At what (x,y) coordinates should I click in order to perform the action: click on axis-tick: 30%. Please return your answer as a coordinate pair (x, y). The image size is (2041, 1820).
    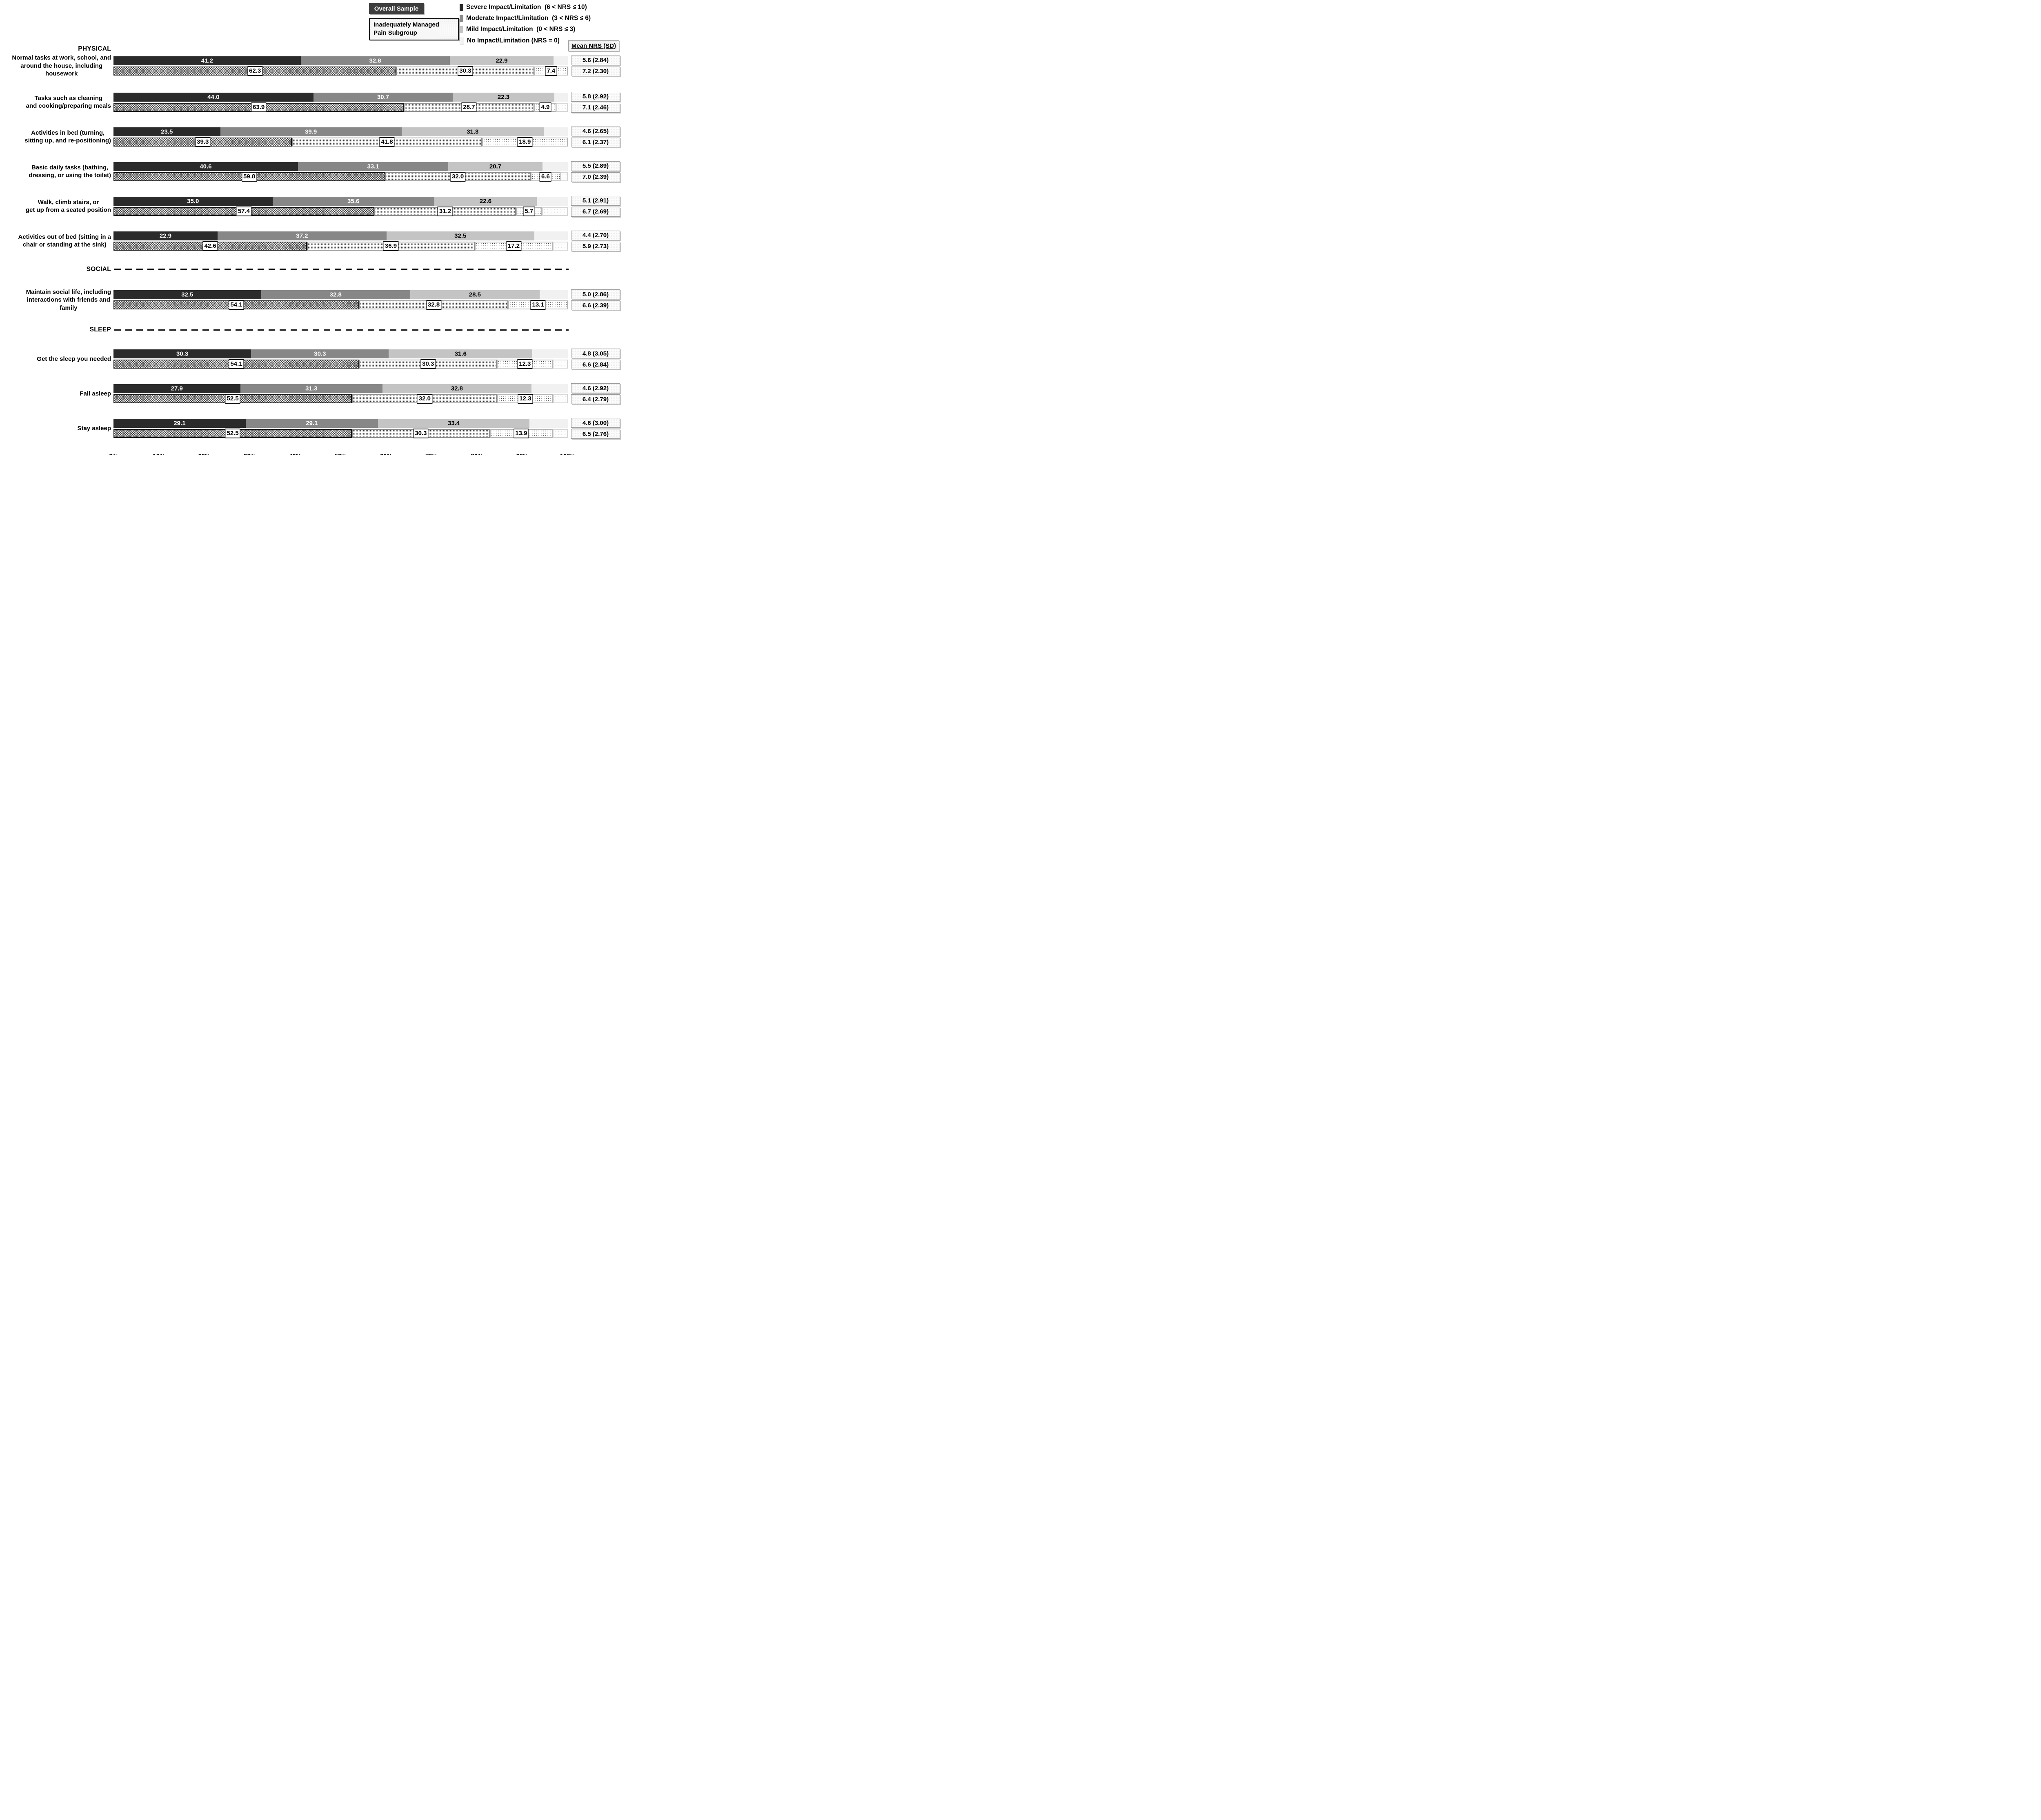
    Looking at the image, I should click on (250, 454).